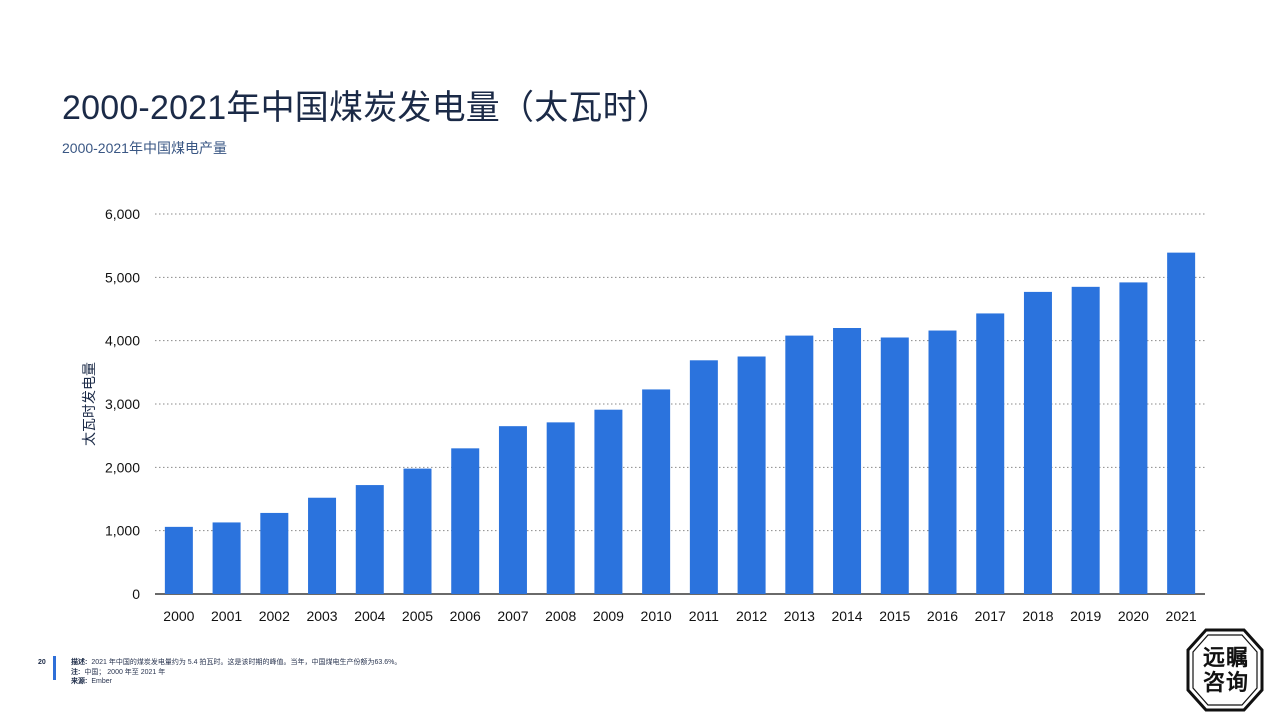 This screenshot has height=720, width=1280. Describe the element at coordinates (321, 616) in the screenshot. I see `x-tick-label: 2003` at that location.